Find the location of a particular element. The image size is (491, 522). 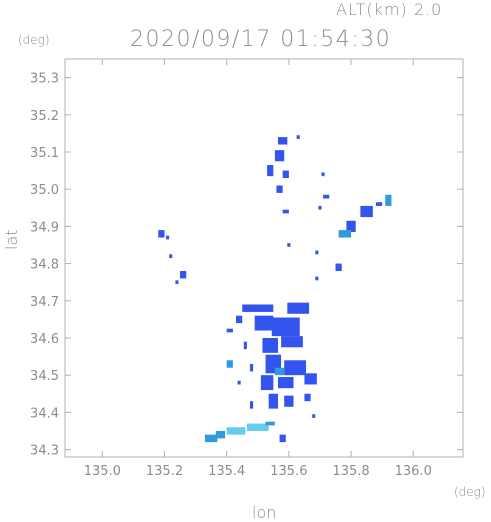

y-tick-label: 35.0 is located at coordinates (44, 190).